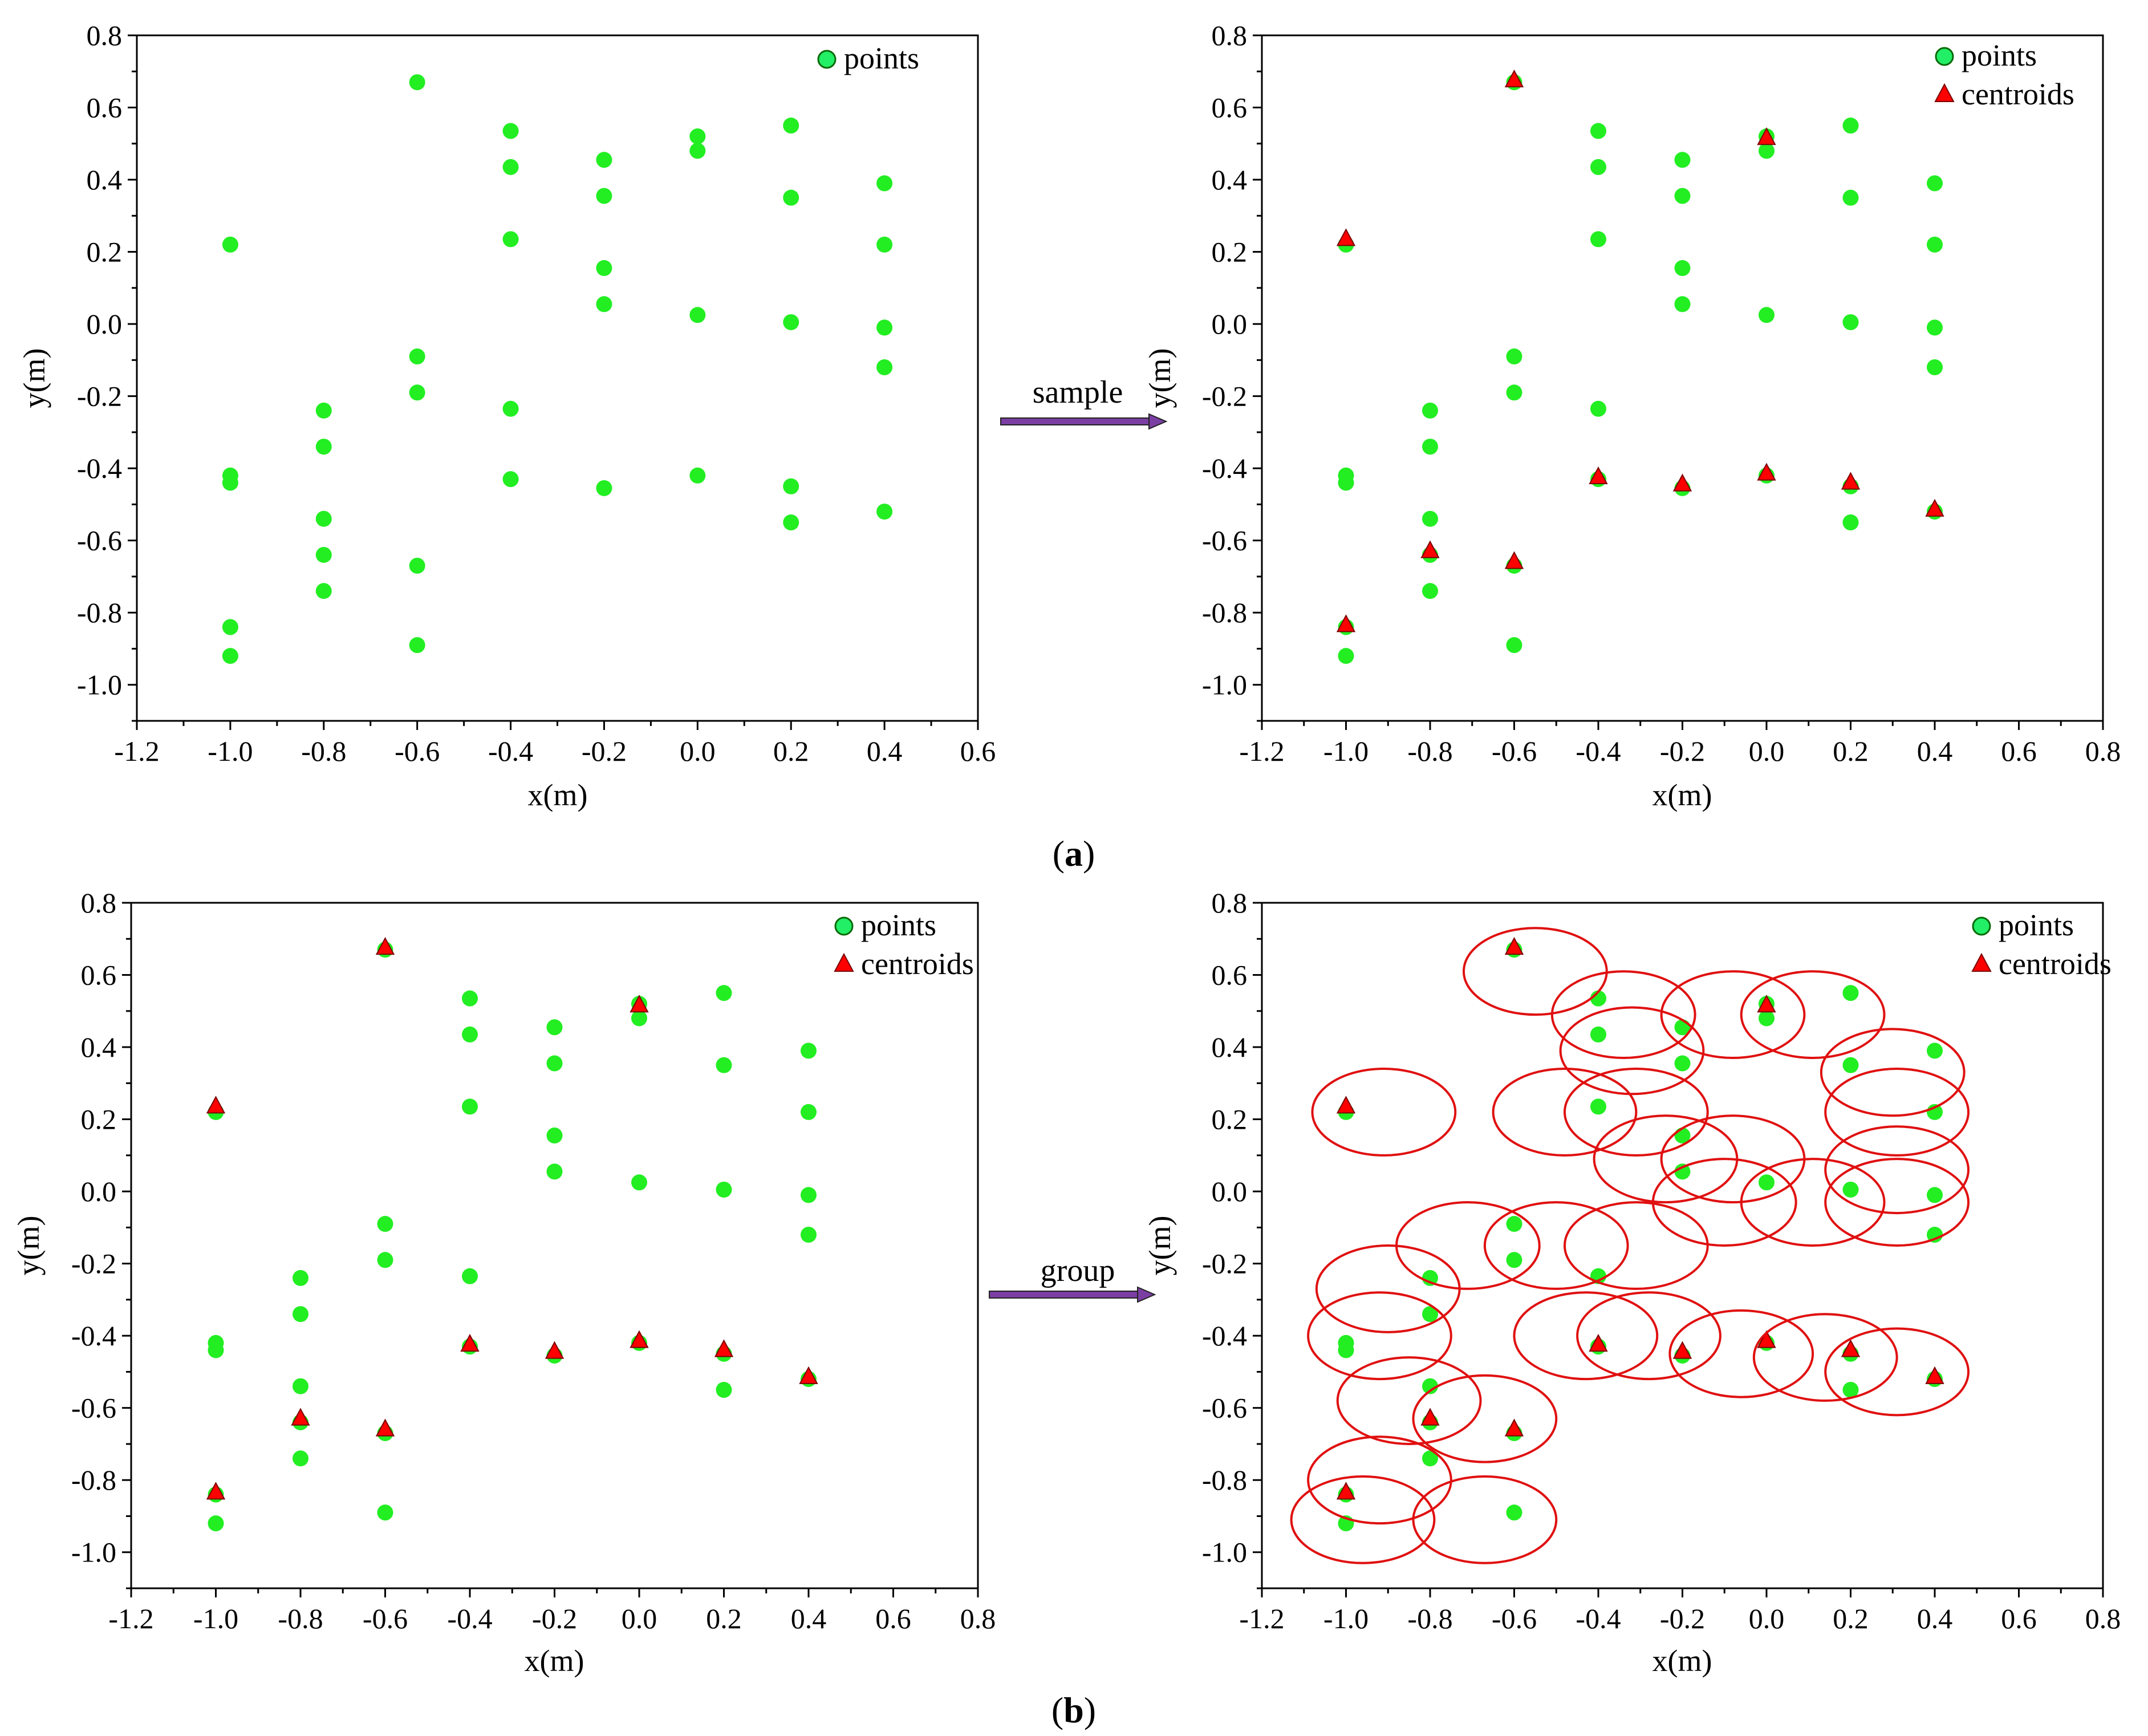 This screenshot has height=1736, width=2148. I want to click on x-tick-label: -0.6, so click(1514, 751).